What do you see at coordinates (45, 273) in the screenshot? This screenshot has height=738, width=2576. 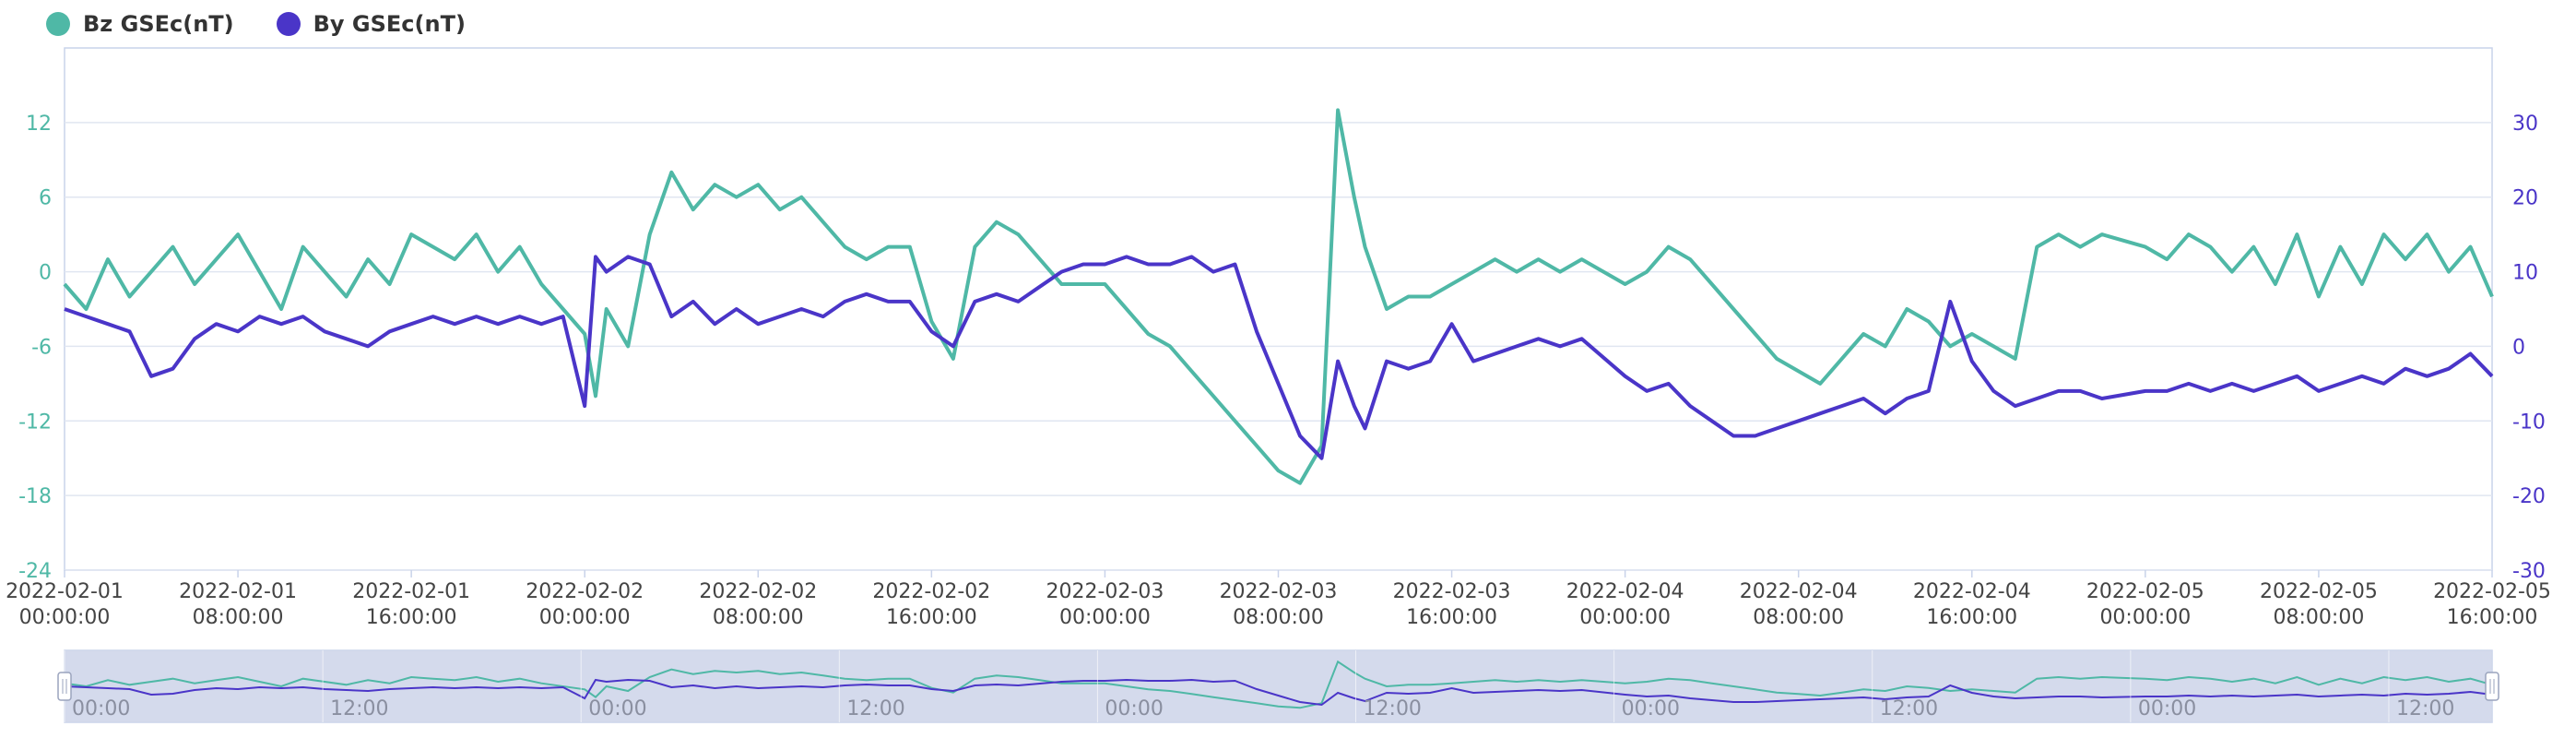 I see `y-left-tick-label: 0` at bounding box center [45, 273].